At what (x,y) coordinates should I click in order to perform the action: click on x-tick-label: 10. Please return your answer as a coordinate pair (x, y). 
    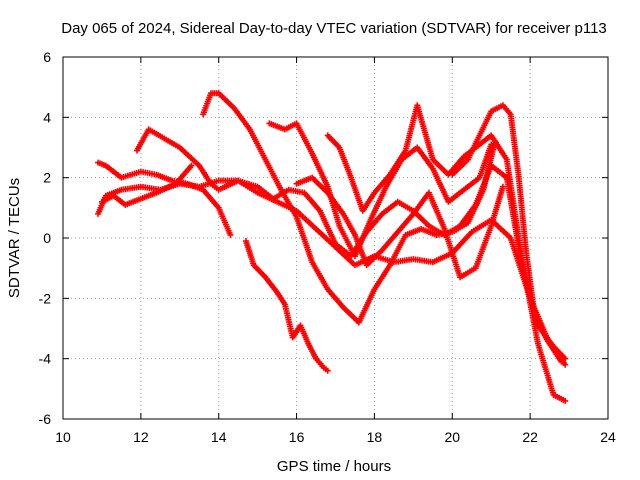
    Looking at the image, I should click on (63, 437).